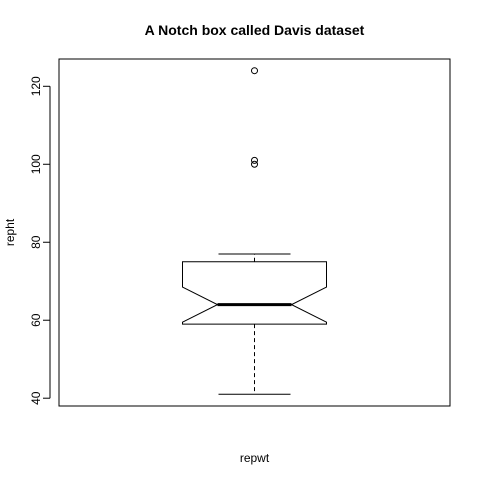 Image resolution: width=480 pixels, height=480 pixels. Describe the element at coordinates (254, 293) in the screenshot. I see `notched-box` at that location.